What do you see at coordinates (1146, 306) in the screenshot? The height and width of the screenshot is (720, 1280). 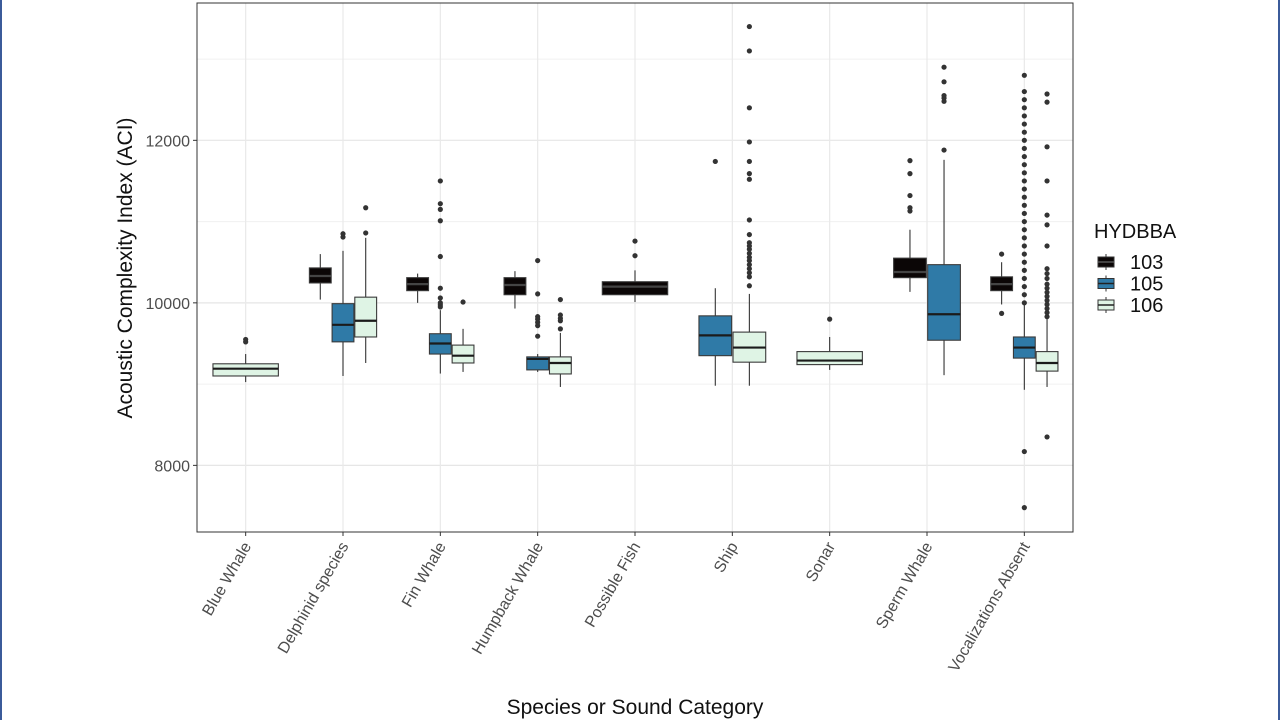 I see `legend-label: 106` at bounding box center [1146, 306].